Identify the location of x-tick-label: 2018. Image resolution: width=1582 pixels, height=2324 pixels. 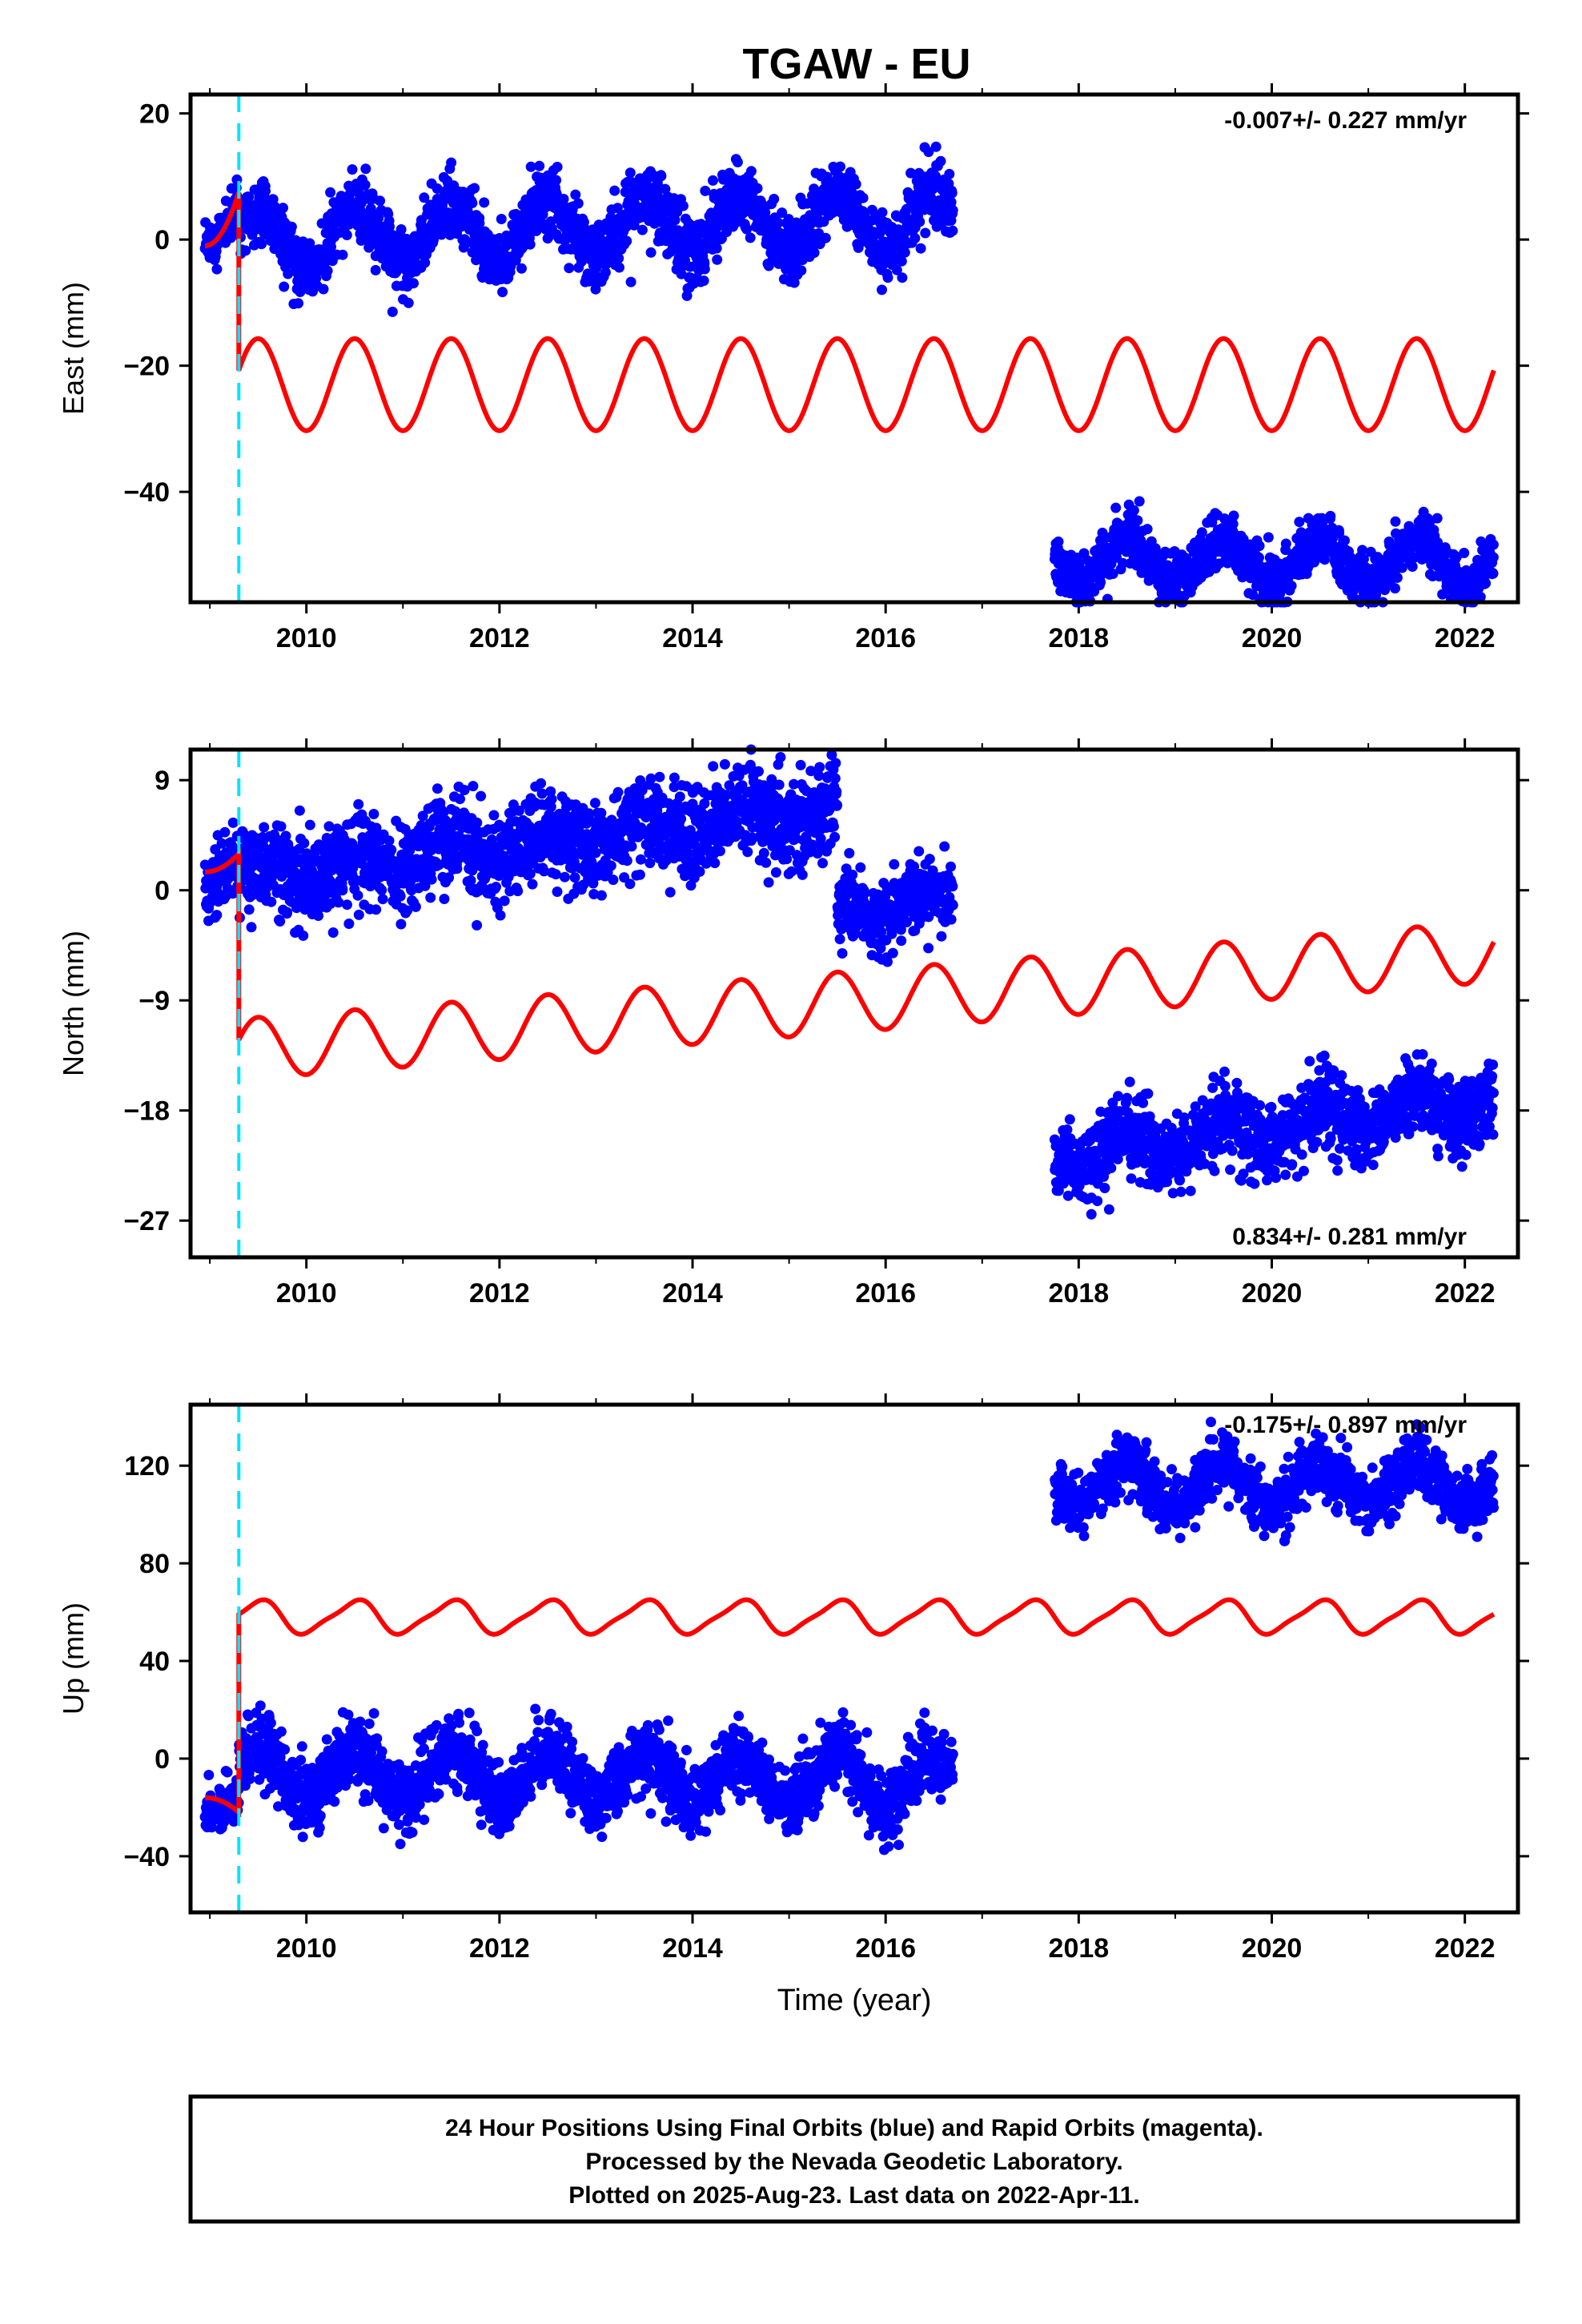
(1080, 1294).